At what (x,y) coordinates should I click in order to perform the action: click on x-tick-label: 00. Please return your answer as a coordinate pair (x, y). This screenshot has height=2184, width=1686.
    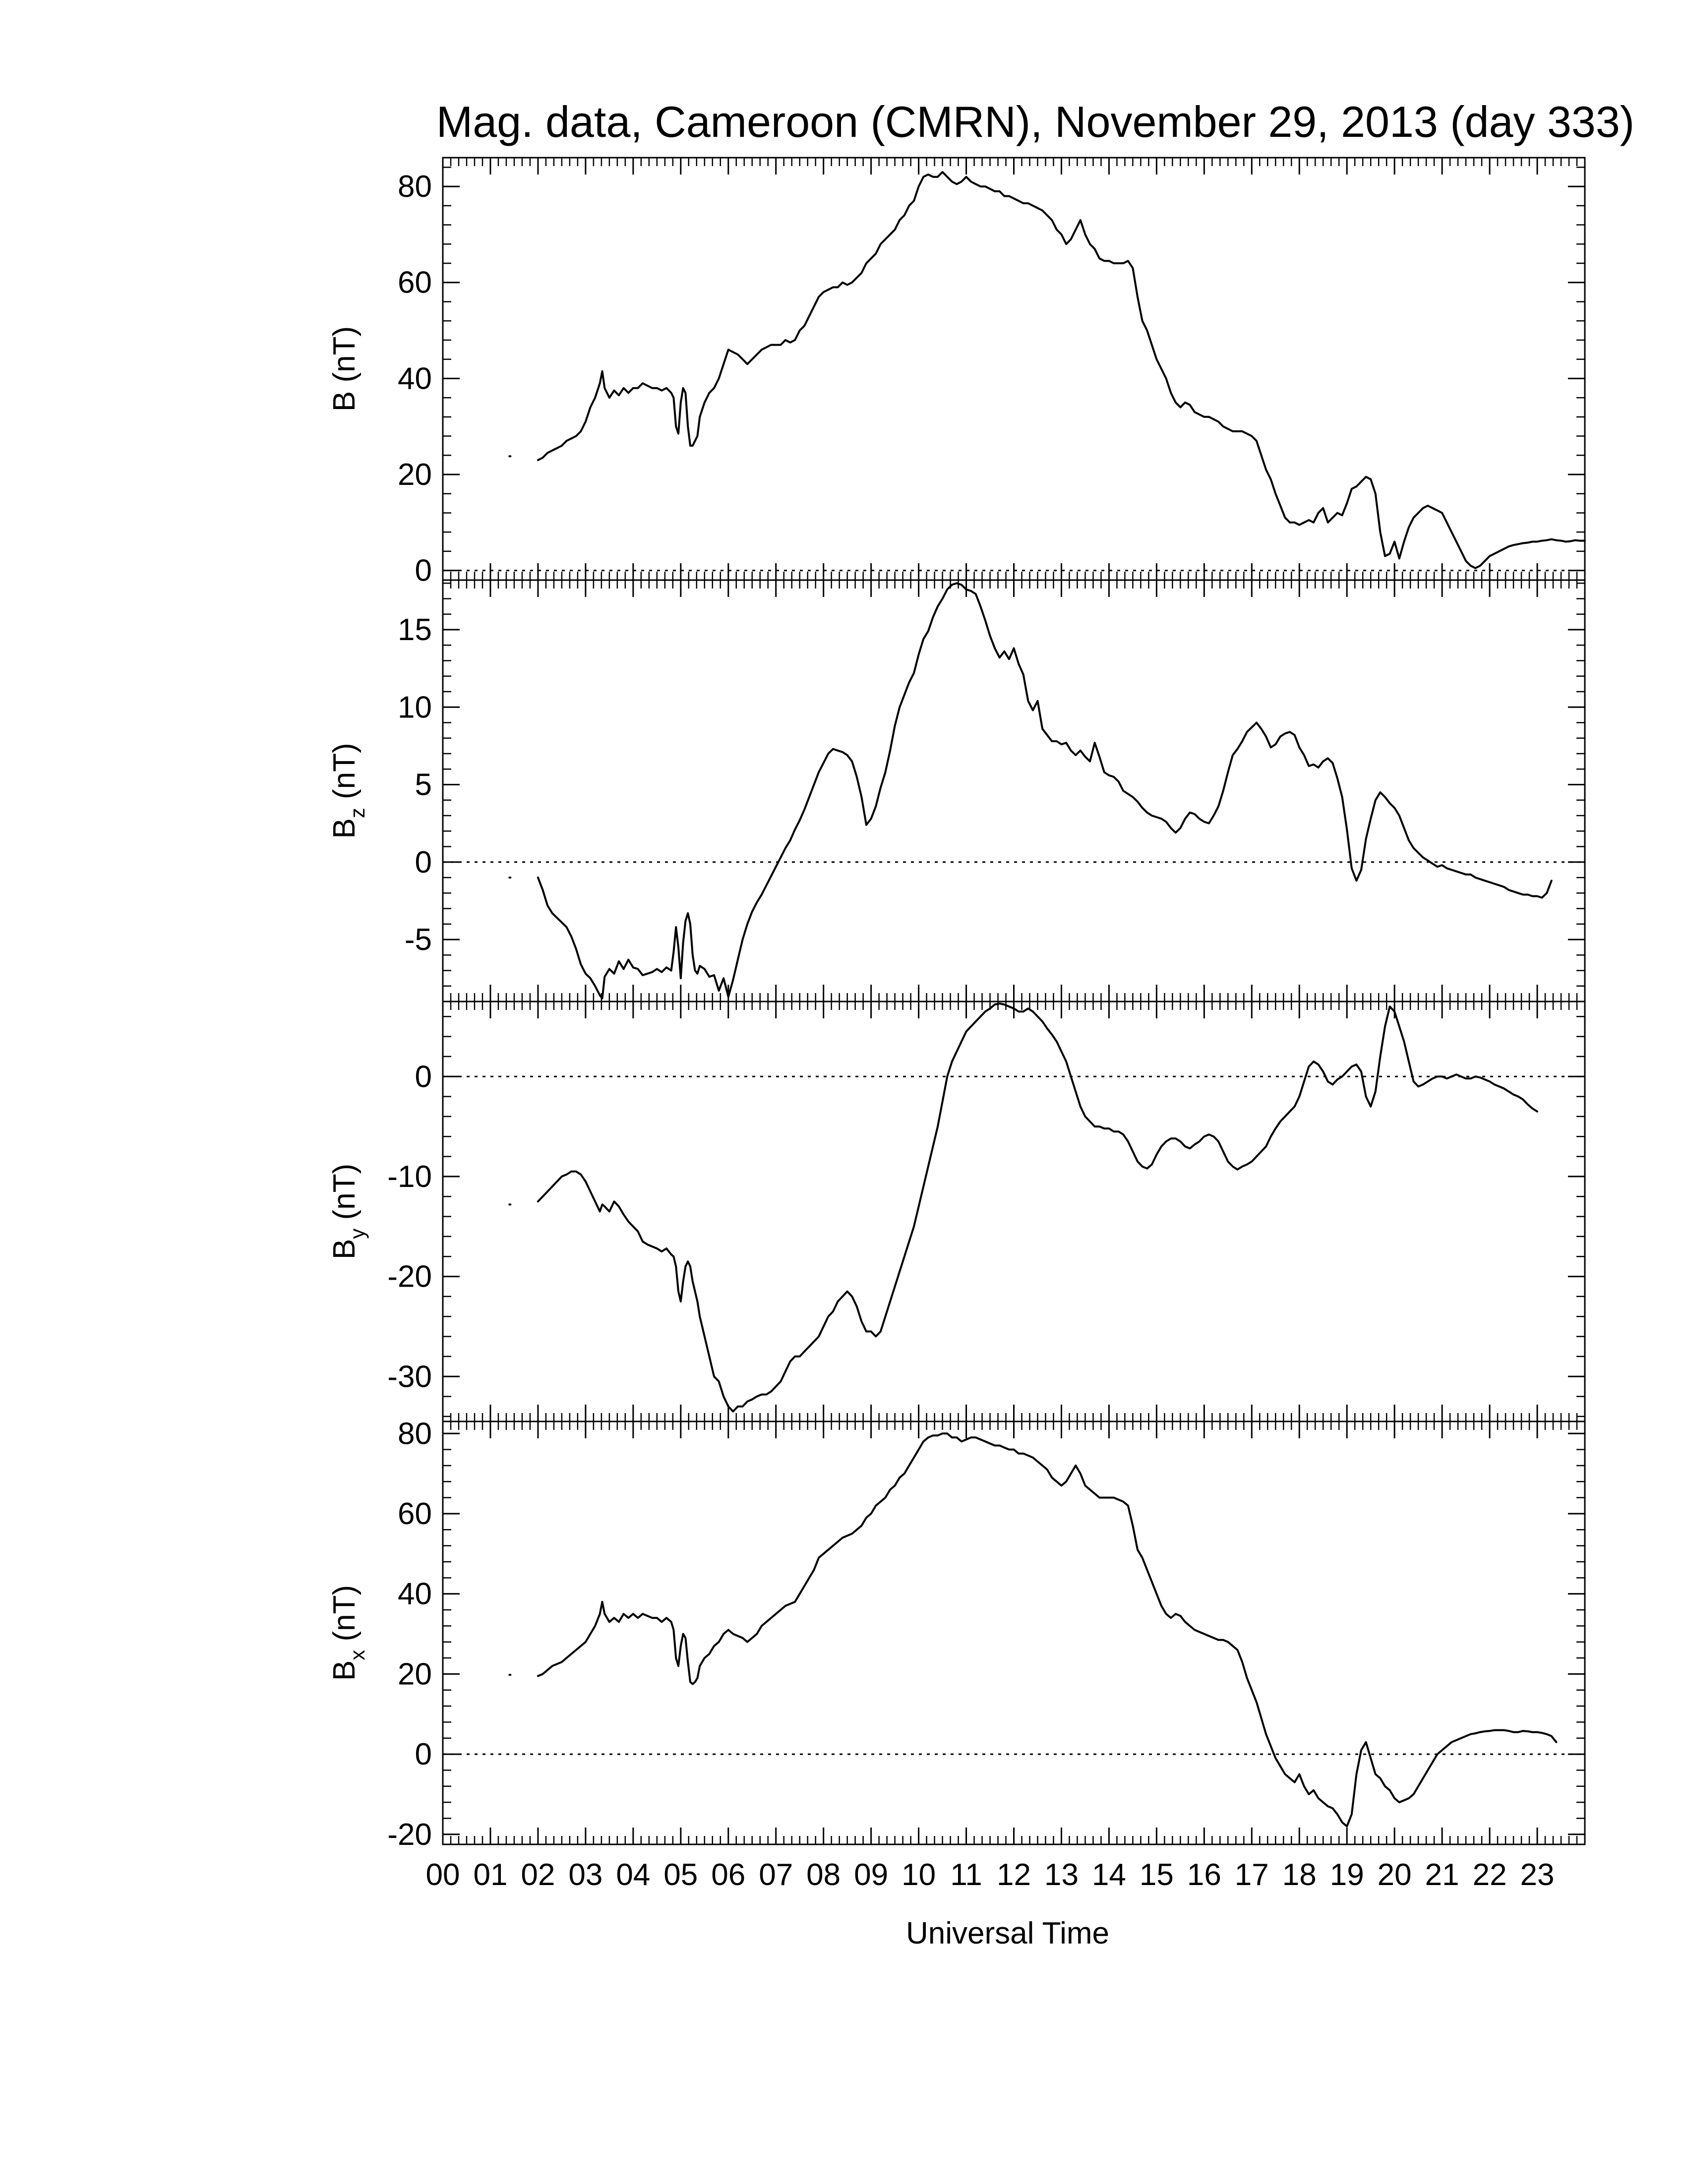
    Looking at the image, I should click on (443, 1875).